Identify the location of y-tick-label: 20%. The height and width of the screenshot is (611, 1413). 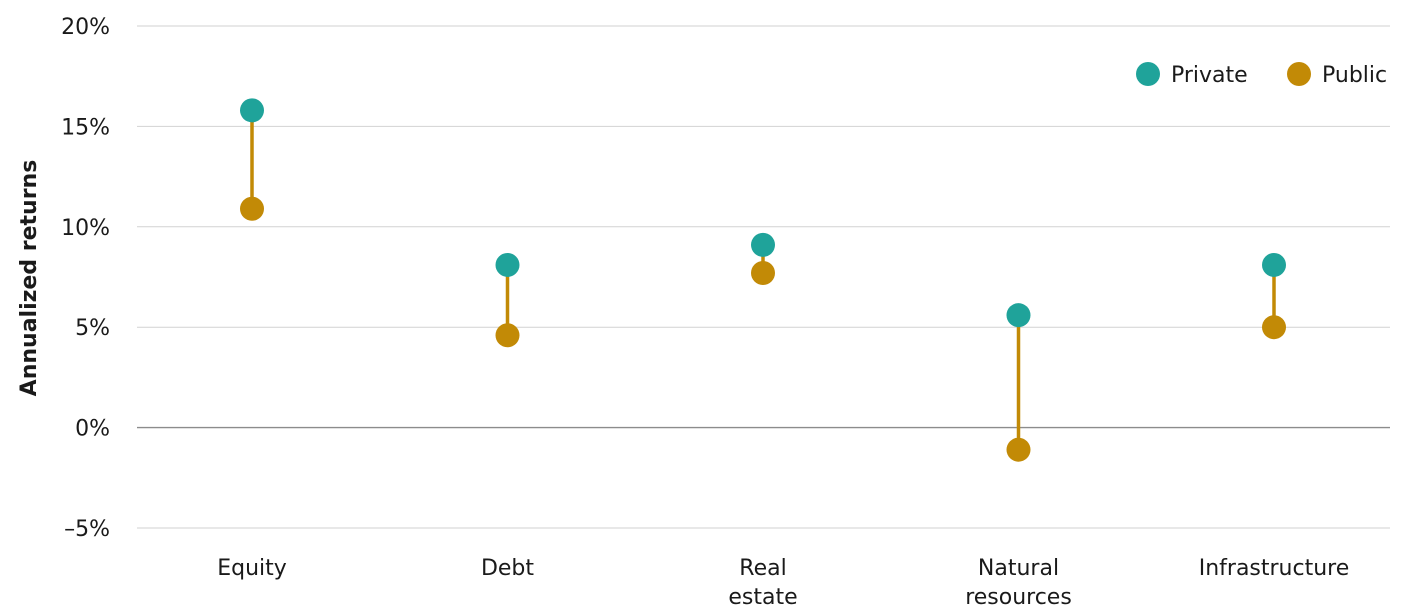
(85, 27).